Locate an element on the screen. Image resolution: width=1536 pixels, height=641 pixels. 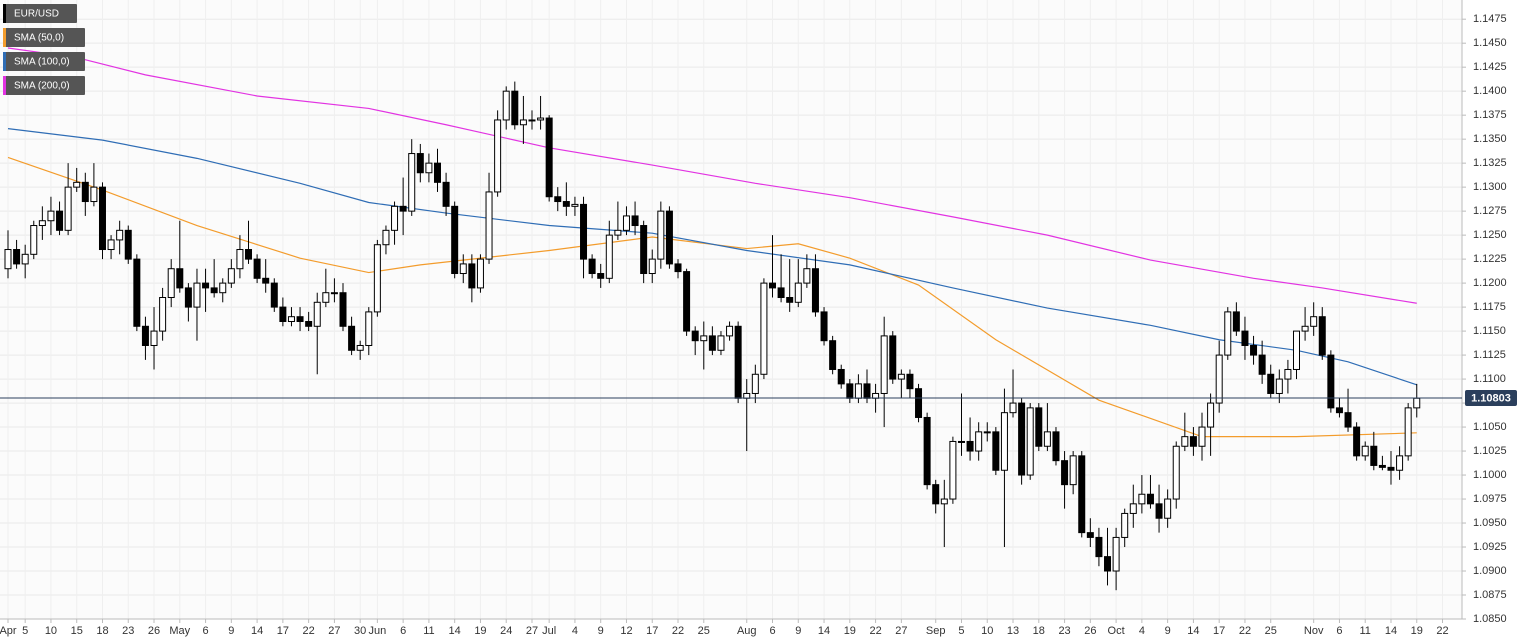
legend-label: SMA (100,0) is located at coordinates (42, 62).